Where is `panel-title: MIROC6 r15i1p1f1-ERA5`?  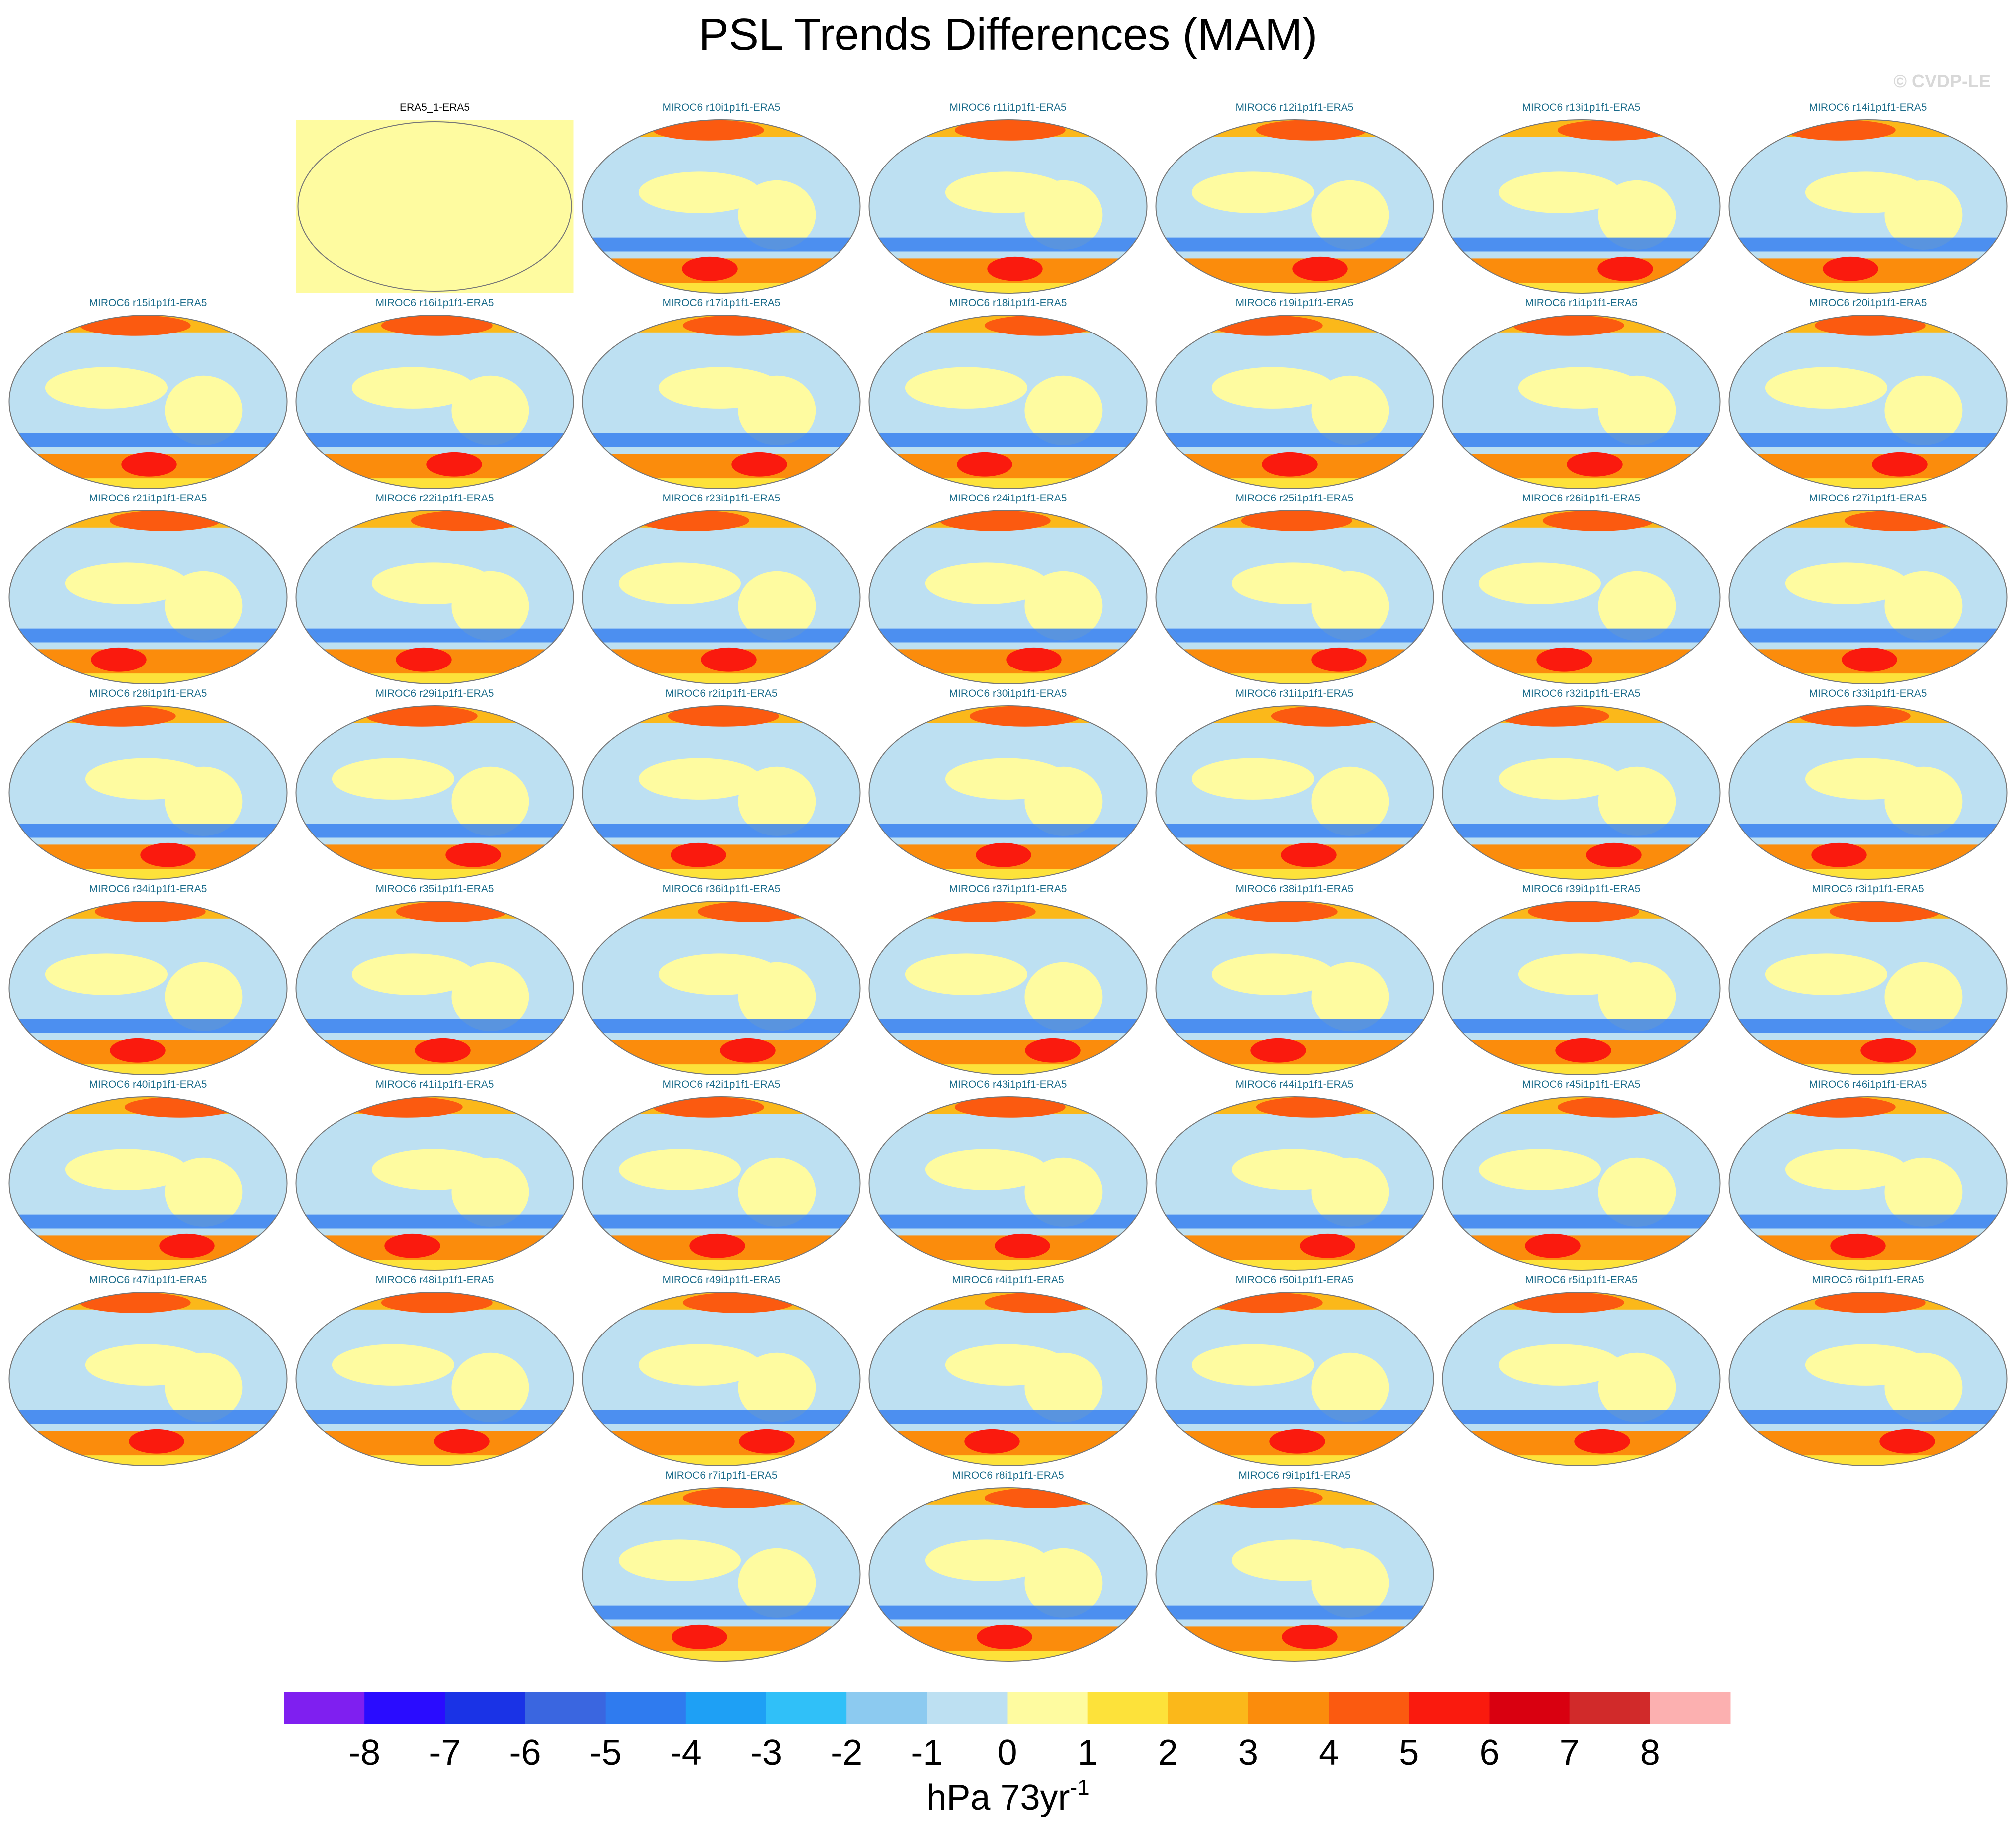 panel-title: MIROC6 r15i1p1f1-ERA5 is located at coordinates (148, 303).